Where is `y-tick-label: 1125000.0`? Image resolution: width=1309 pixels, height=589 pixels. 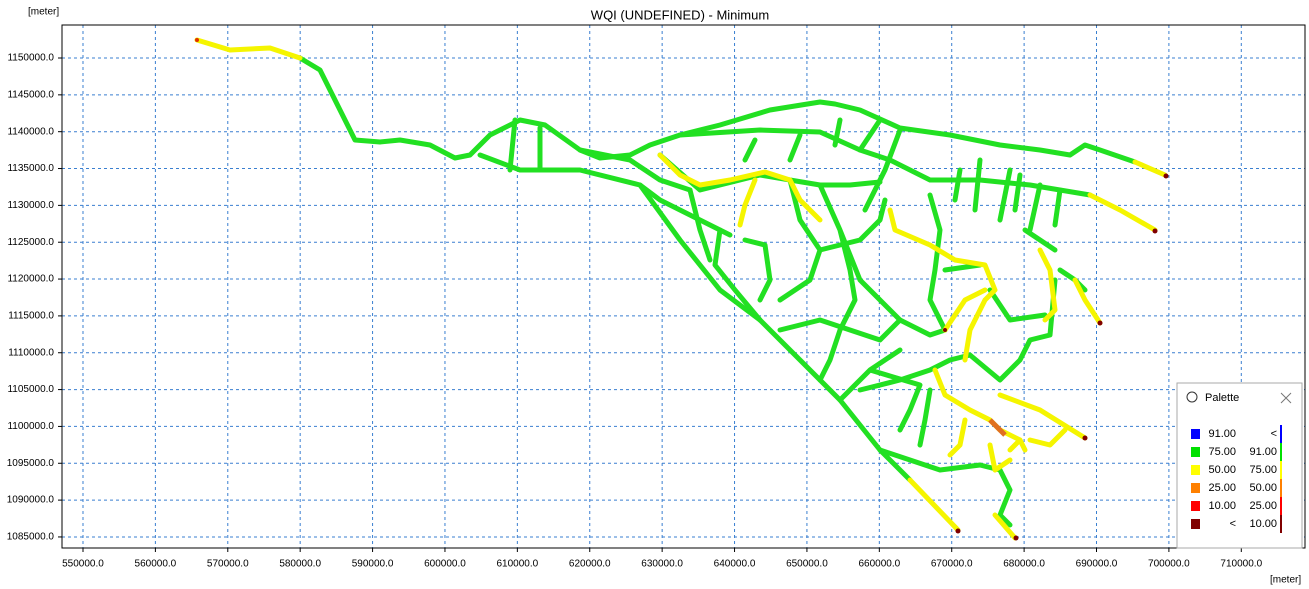
y-tick-label: 1125000.0 is located at coordinates (30, 242).